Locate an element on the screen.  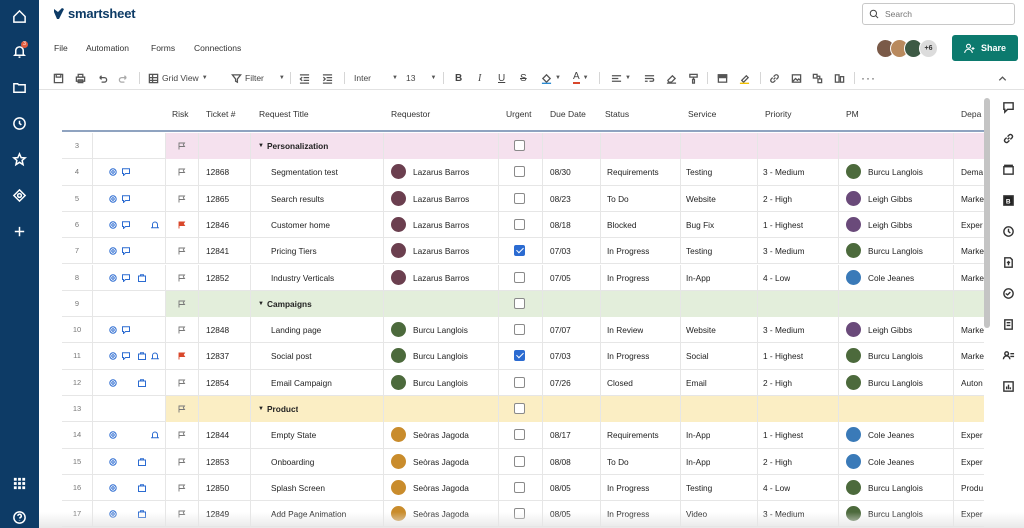
ticket-cell: 12844 is located at coordinates (218, 435).